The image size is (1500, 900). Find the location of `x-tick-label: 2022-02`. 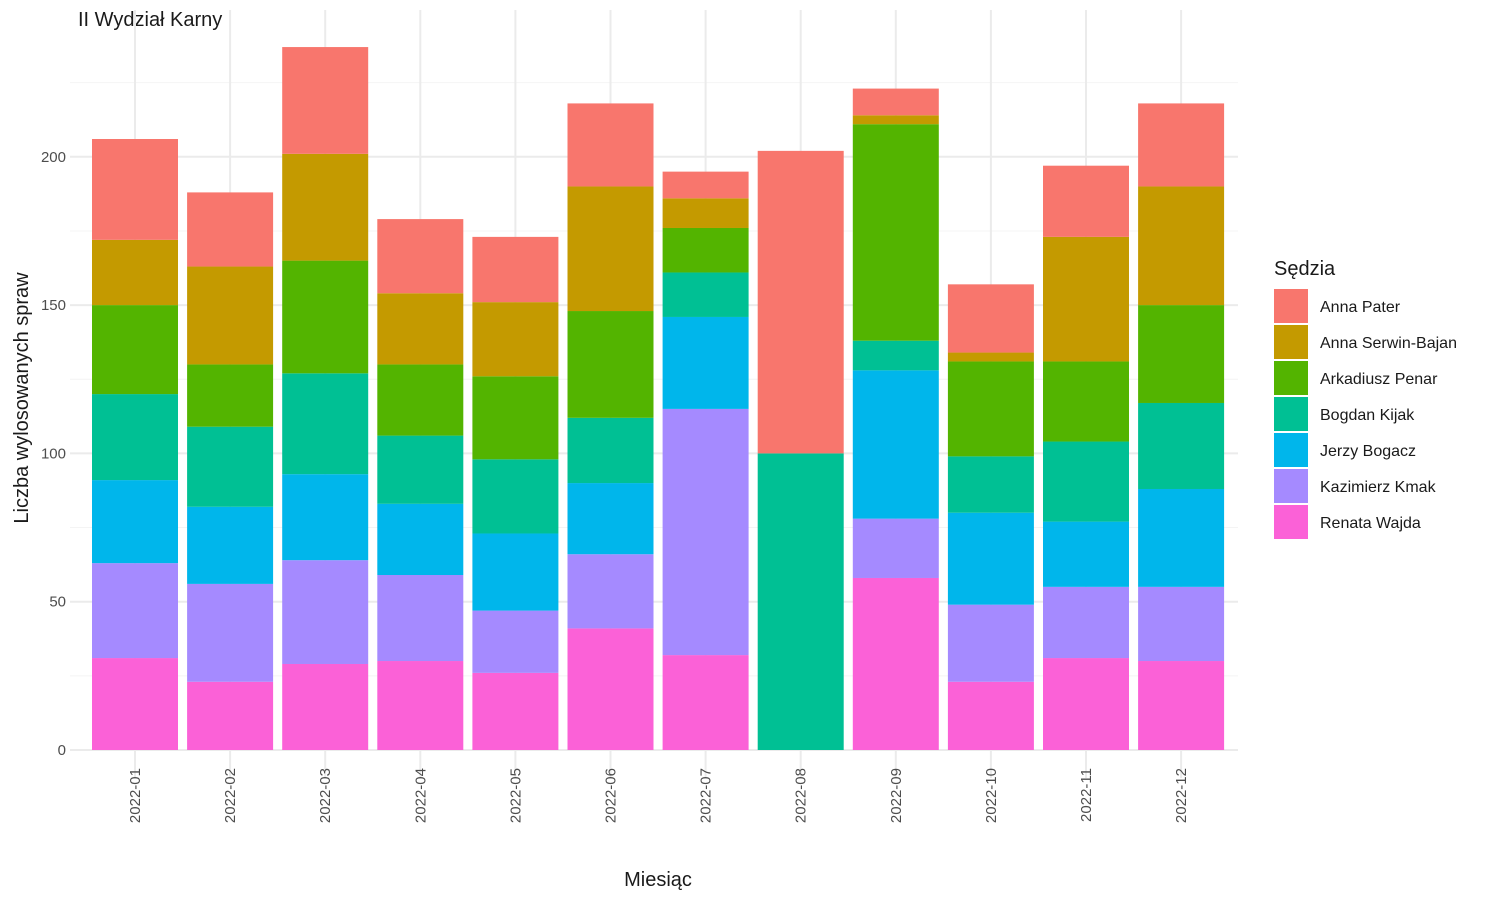

x-tick-label: 2022-02 is located at coordinates (230, 795).